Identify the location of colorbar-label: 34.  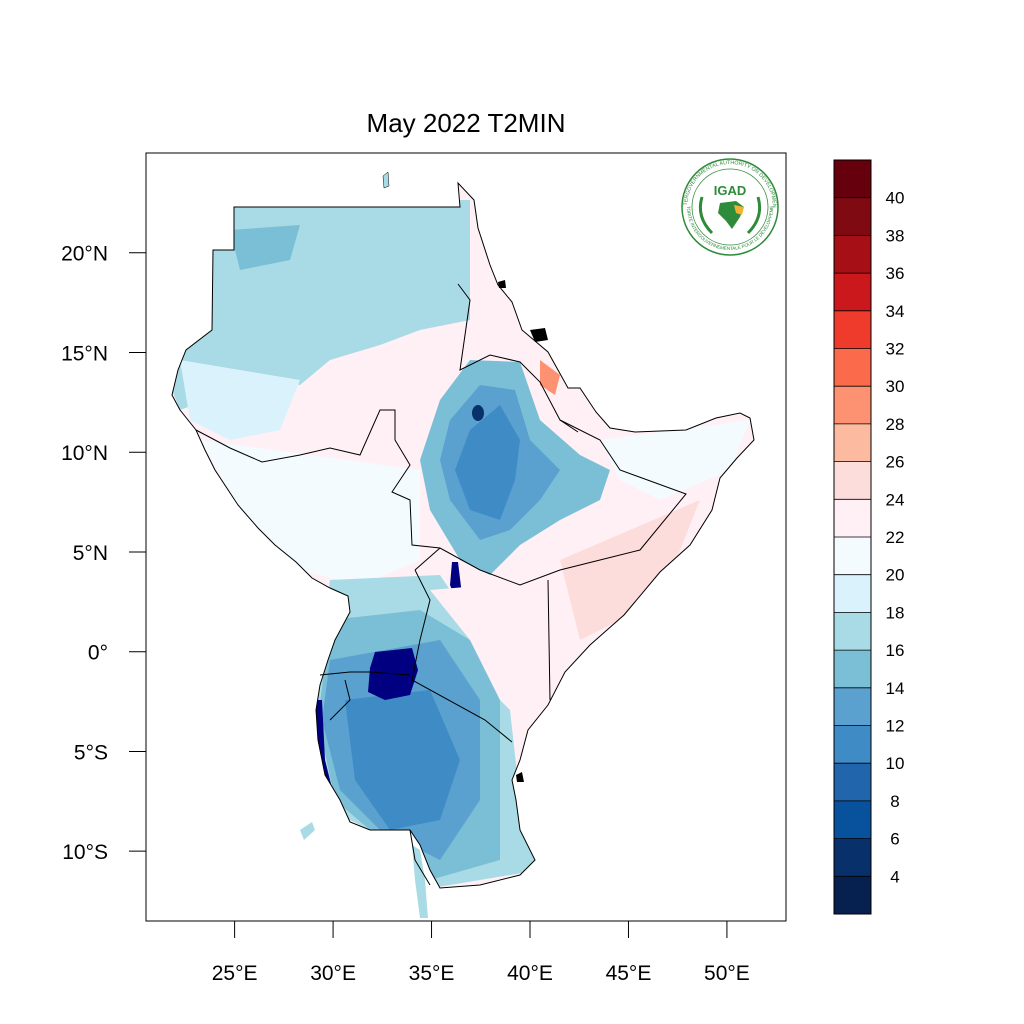
(895, 311).